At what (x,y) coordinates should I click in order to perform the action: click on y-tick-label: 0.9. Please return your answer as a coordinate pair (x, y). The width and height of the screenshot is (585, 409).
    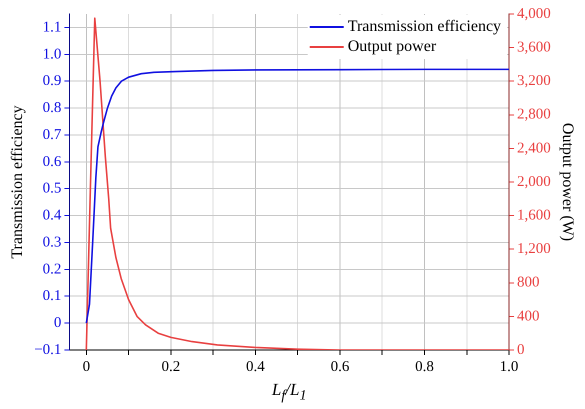
    Looking at the image, I should click on (52, 81).